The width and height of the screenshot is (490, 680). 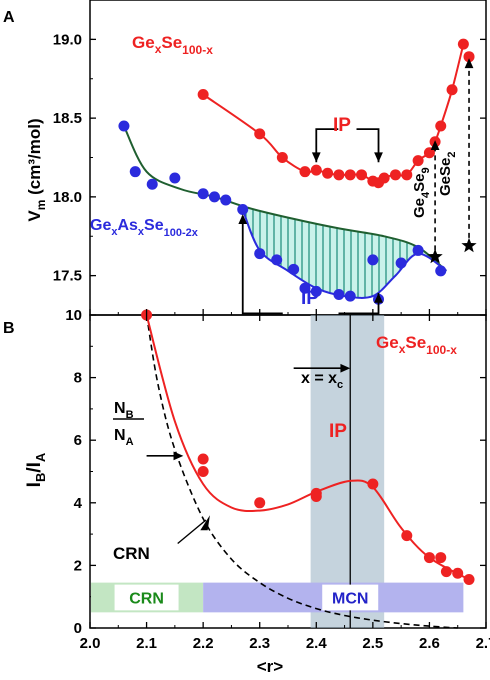 What do you see at coordinates (90, 643) in the screenshot?
I see `x-axis-tick-label: 2.0` at bounding box center [90, 643].